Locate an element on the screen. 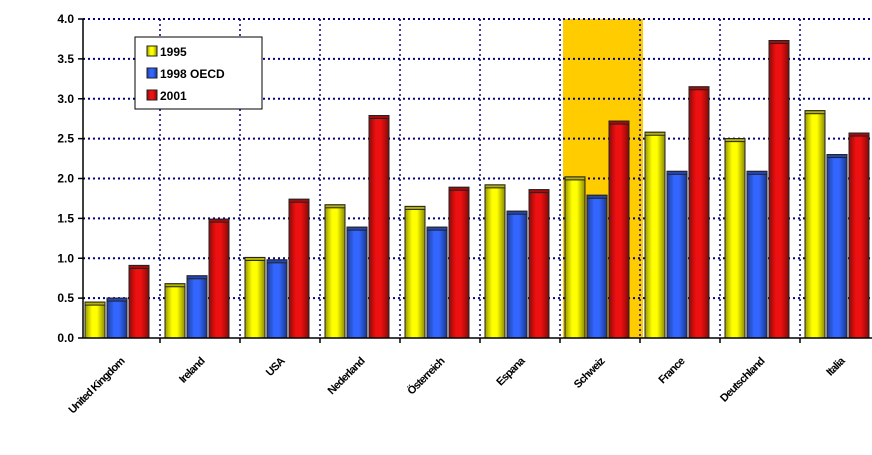 This screenshot has width=872, height=455. legend: 1995 1998 OECD 2001 is located at coordinates (198, 73).